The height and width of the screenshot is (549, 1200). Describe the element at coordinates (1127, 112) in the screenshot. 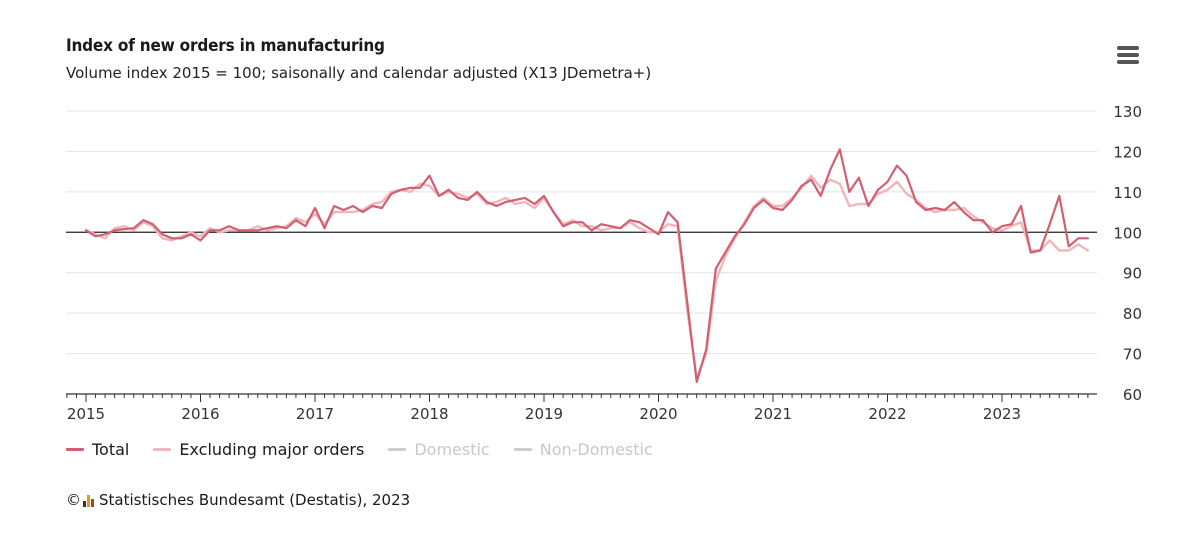

I see `y-tick-label: 130` at that location.